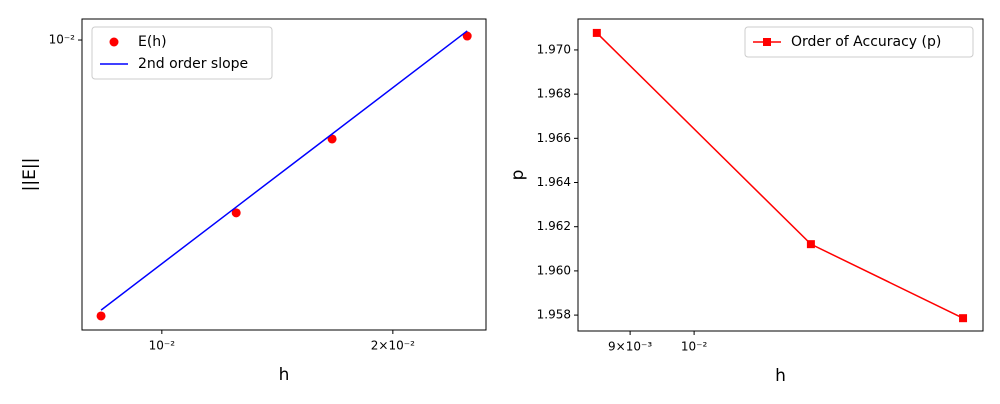 This screenshot has height=404, width=1000. What do you see at coordinates (193, 64) in the screenshot?
I see `legend-label: 2nd order slope` at bounding box center [193, 64].